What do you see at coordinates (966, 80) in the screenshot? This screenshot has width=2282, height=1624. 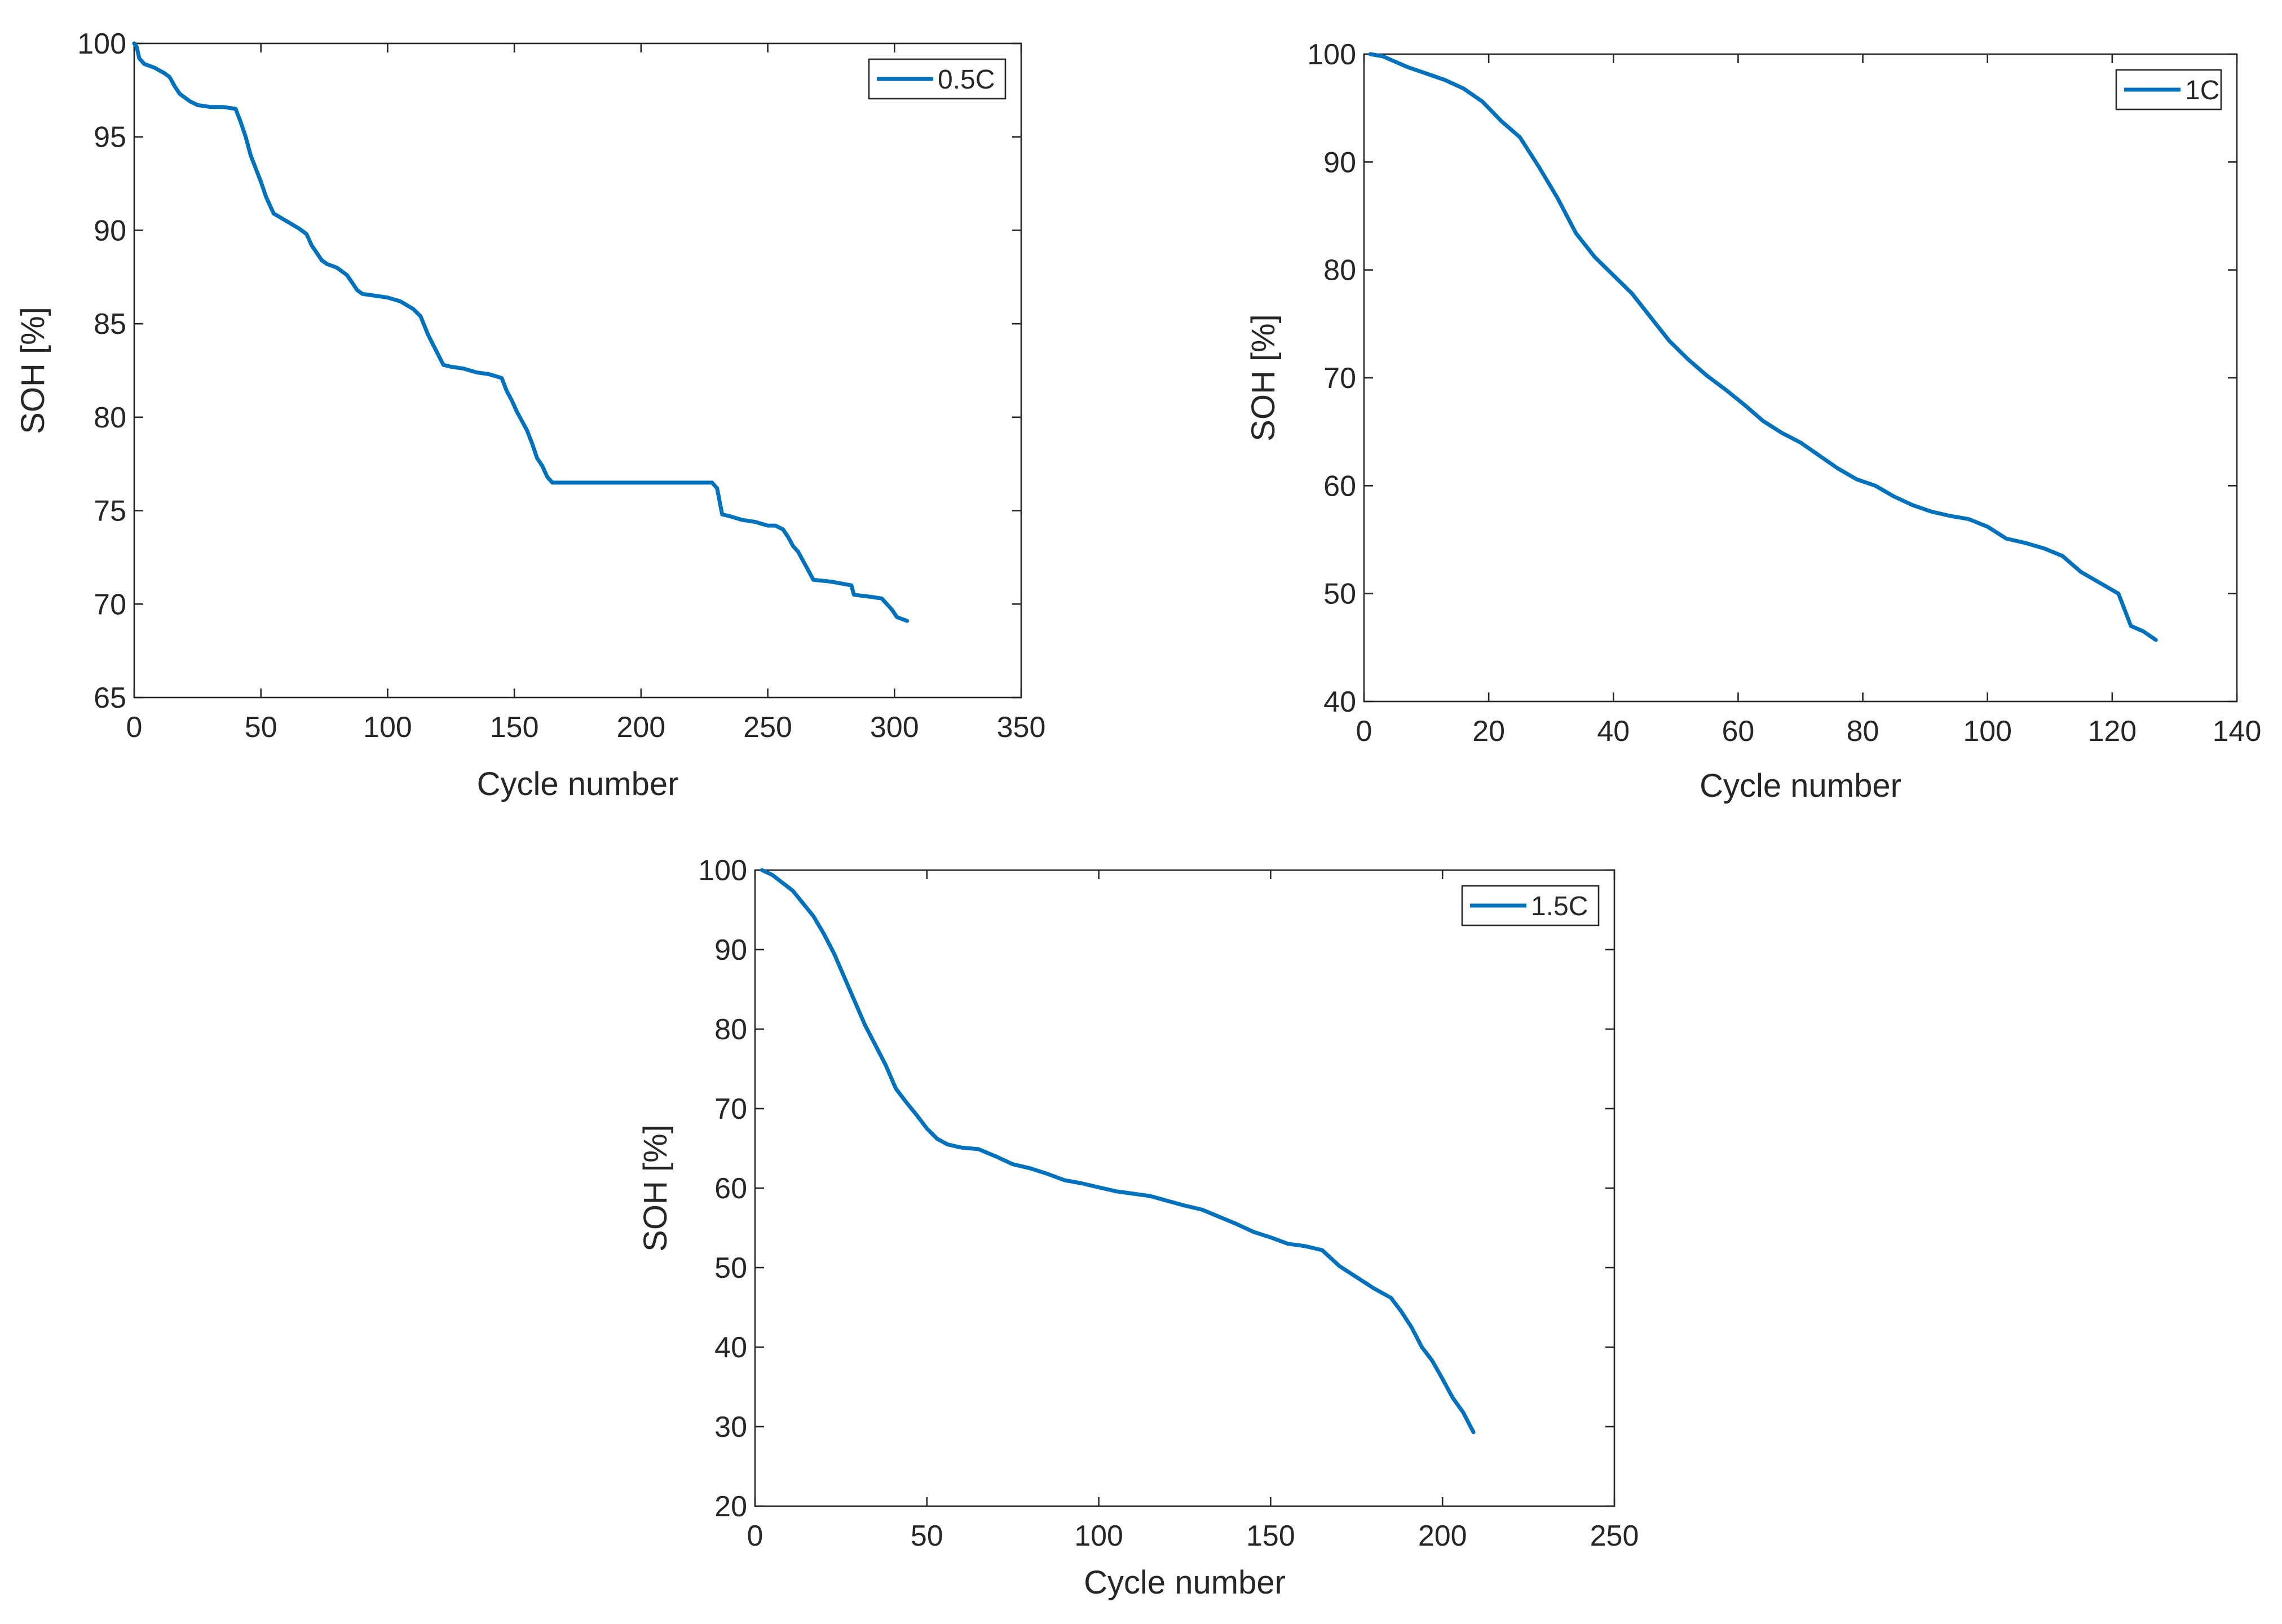 I see `legend-label: 0.5C` at bounding box center [966, 80].